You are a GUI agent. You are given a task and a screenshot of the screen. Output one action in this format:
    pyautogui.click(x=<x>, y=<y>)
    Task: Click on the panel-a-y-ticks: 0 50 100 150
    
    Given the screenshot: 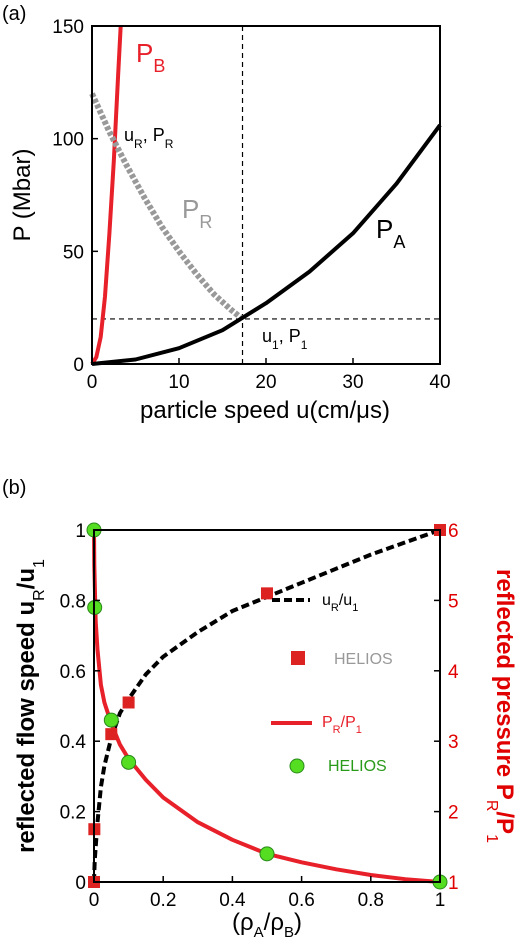 What is the action you would take?
    pyautogui.click(x=75, y=196)
    